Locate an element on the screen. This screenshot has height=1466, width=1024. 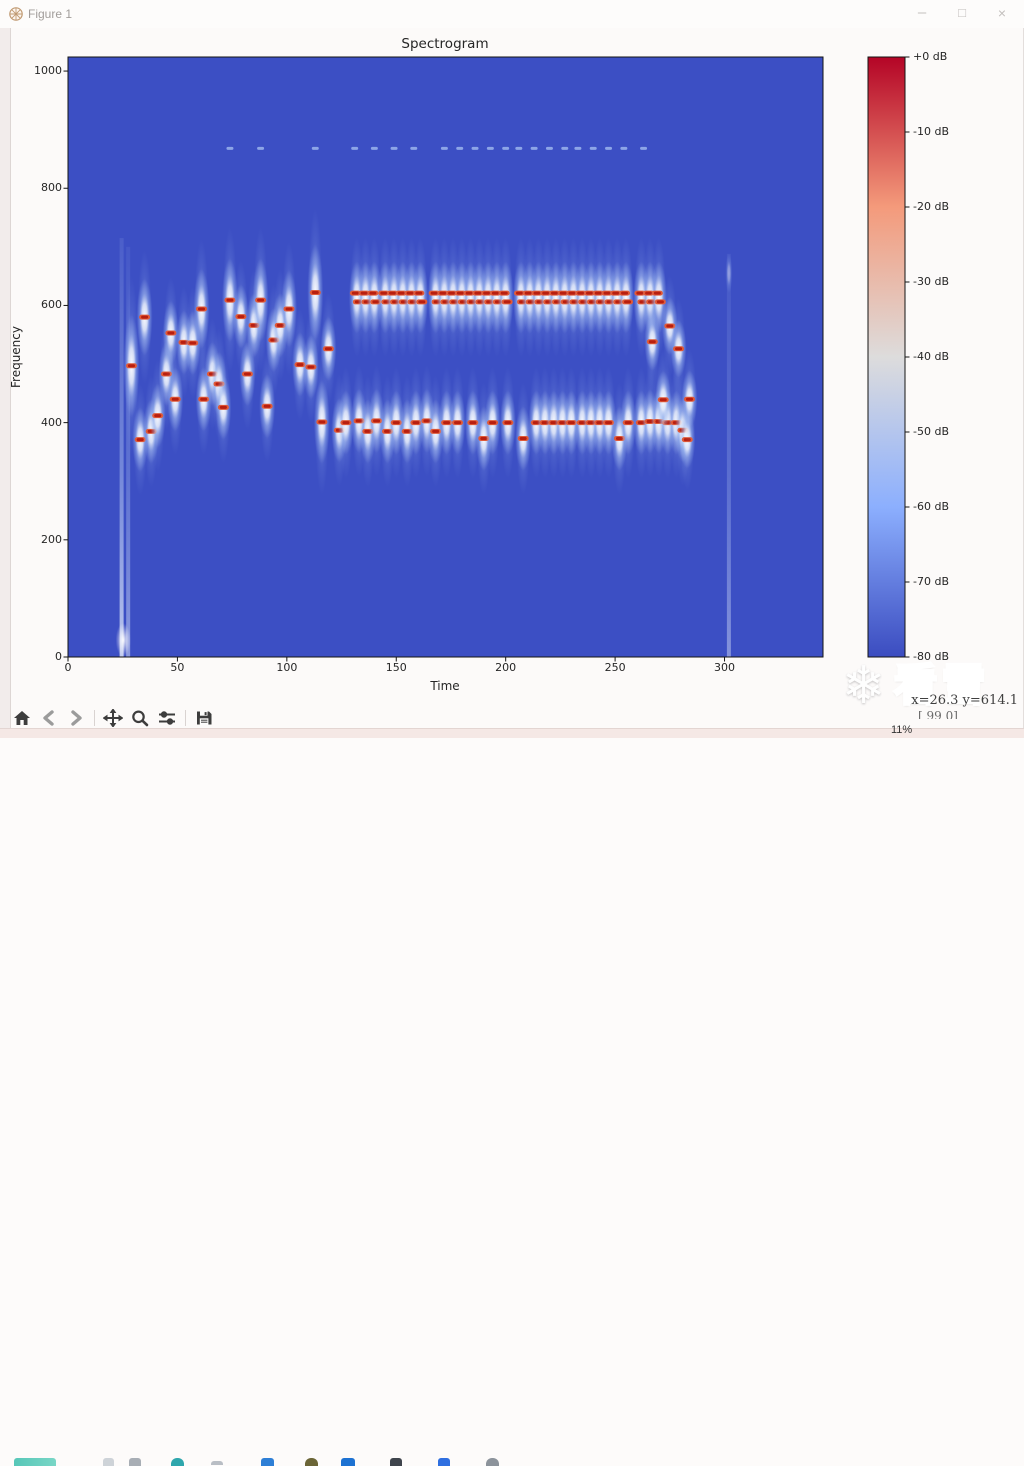
xtick-label: 0 is located at coordinates (68, 667).